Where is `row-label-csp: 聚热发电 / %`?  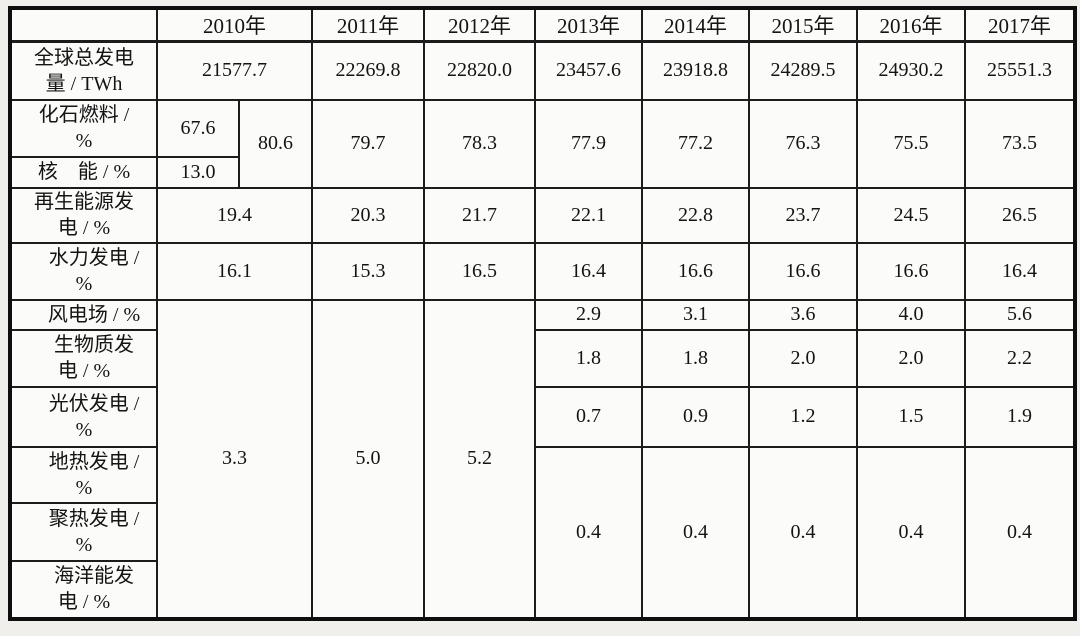 row-label-csp: 聚热发电 / % is located at coordinates (83, 531).